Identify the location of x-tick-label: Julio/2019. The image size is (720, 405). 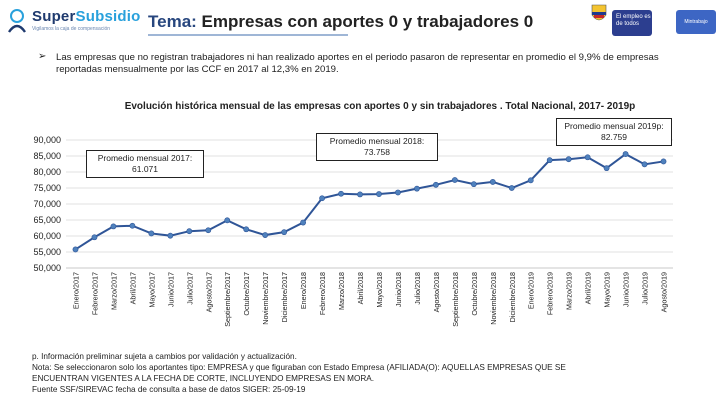
(645, 288).